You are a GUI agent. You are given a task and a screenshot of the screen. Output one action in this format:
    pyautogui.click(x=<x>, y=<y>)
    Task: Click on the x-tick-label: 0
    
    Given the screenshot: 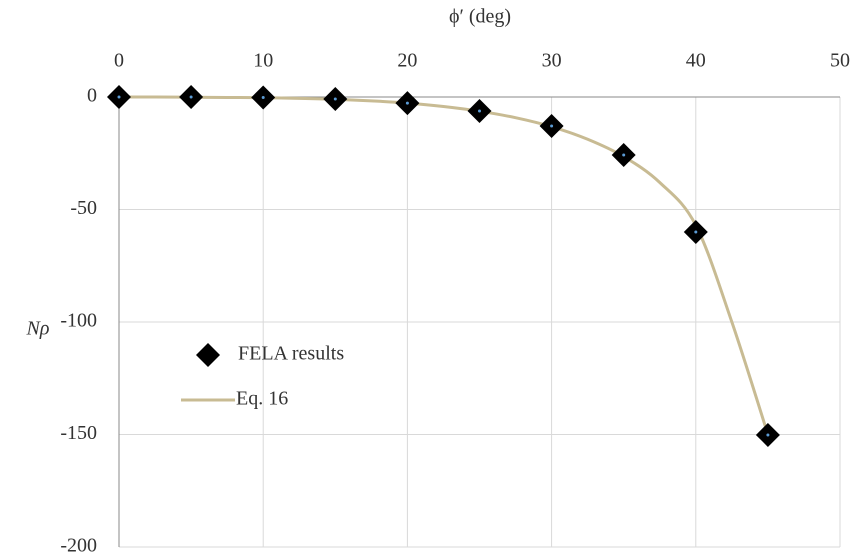 What is the action you would take?
    pyautogui.click(x=119, y=61)
    